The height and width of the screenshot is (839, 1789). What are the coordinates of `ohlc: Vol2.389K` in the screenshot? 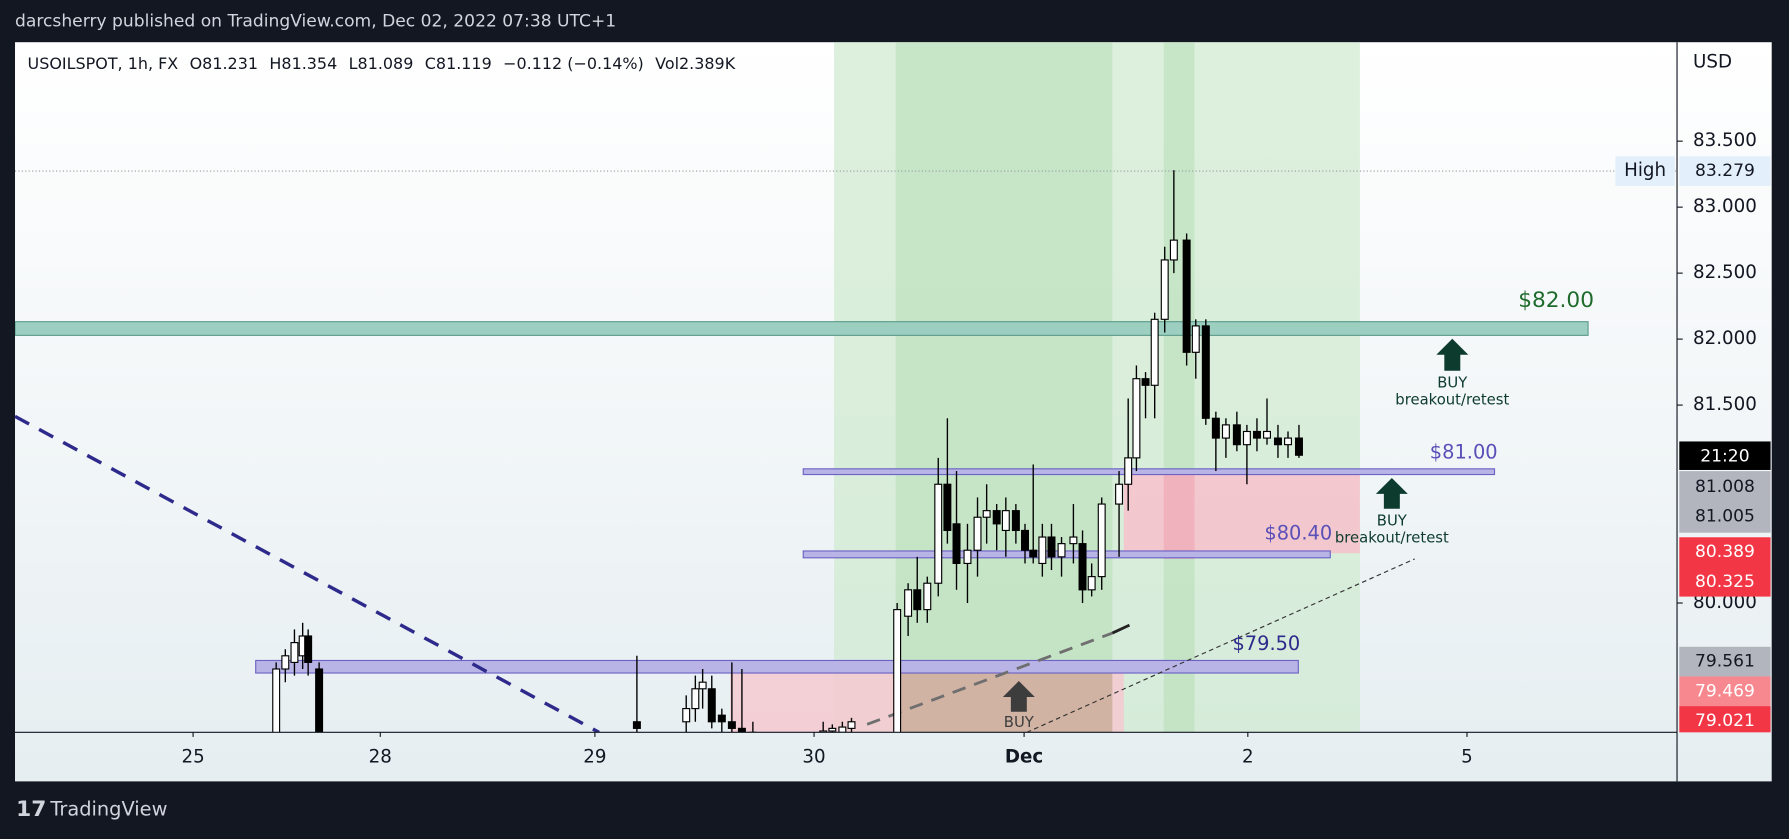 It's located at (695, 62).